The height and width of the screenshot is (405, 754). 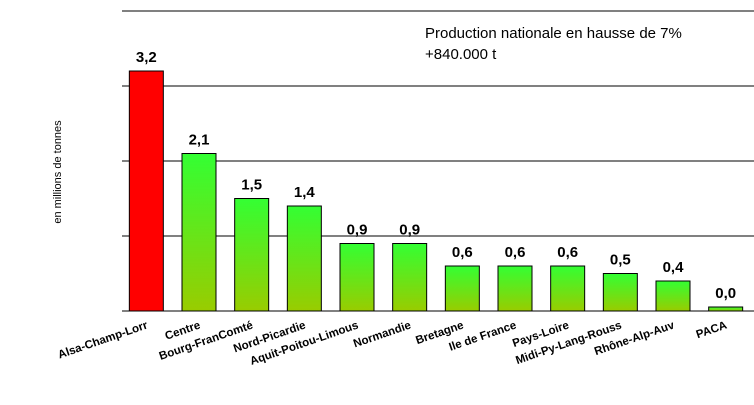 I want to click on data-label: 0,5, so click(x=620, y=260).